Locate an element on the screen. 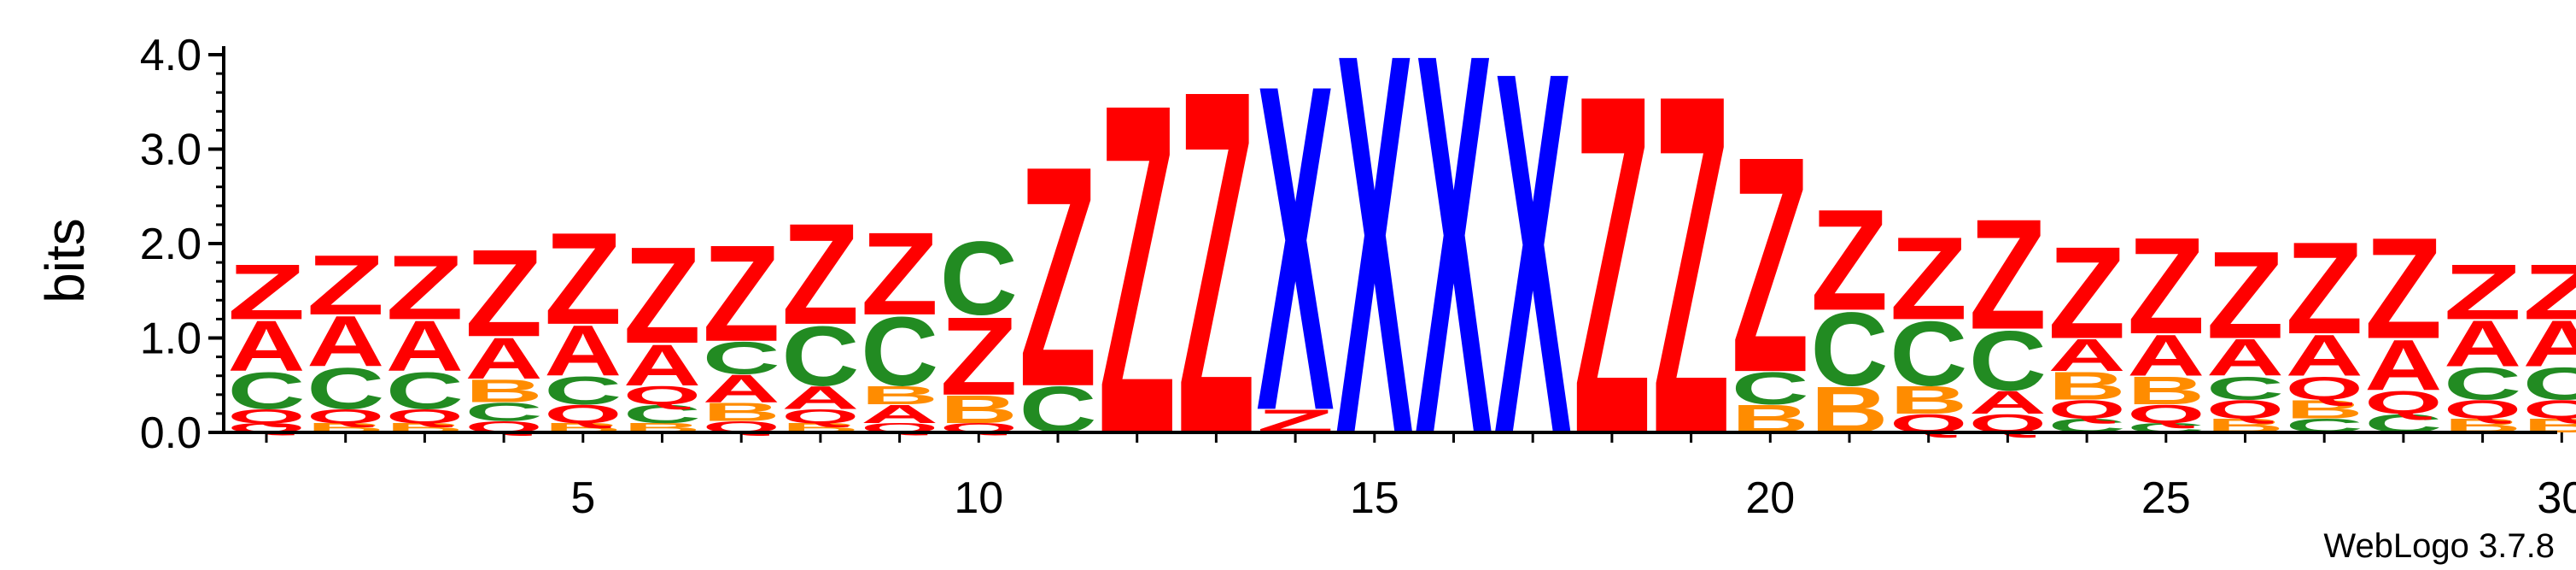 The height and width of the screenshot is (570, 2576). y-axis-label: bits is located at coordinates (65, 260).